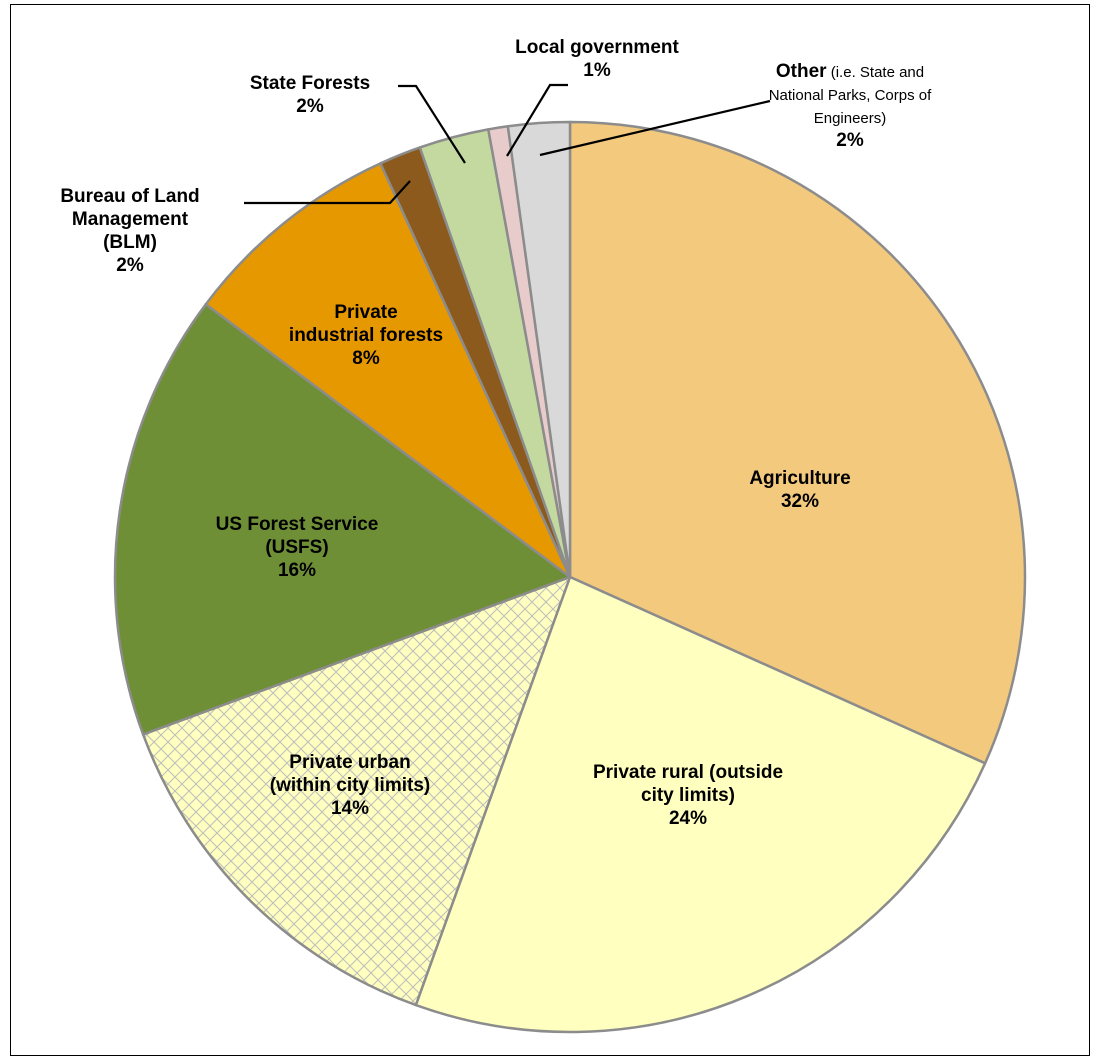  I want to click on slice-label-private-urban: Private urban (within city limits) 14%, so click(350, 785).